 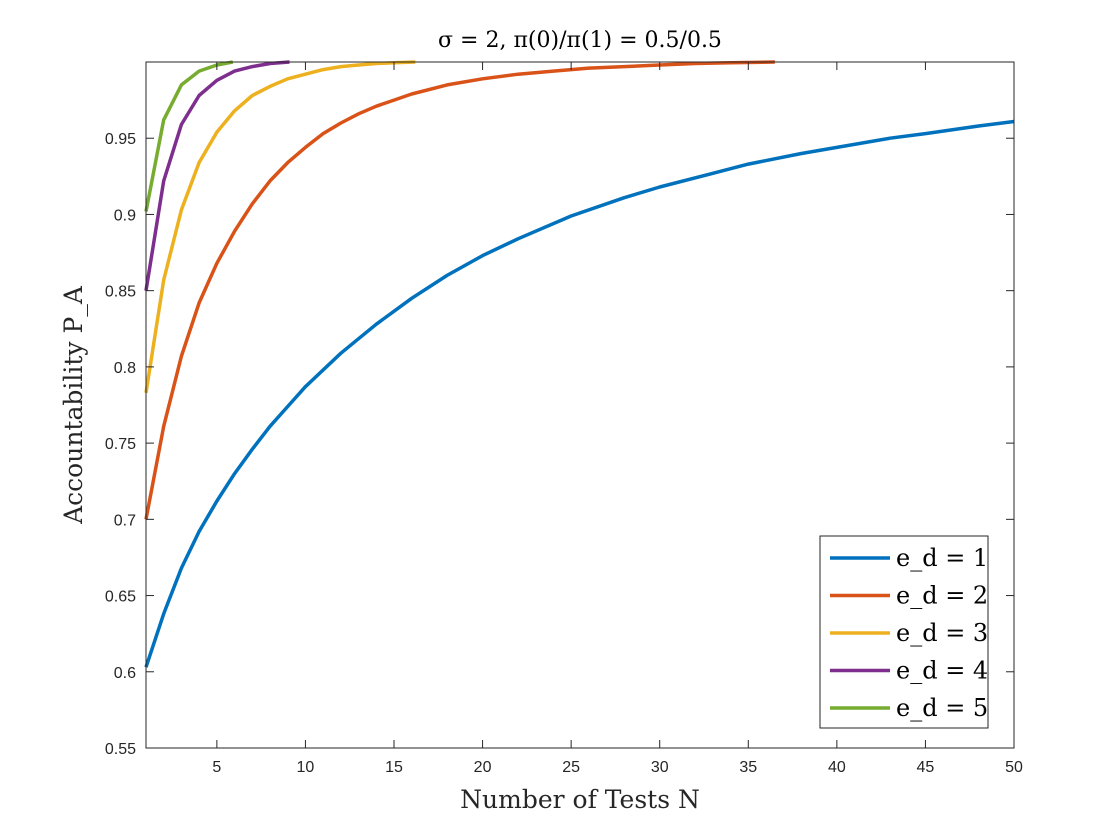 What do you see at coordinates (120, 292) in the screenshot?
I see `y-tick-label: 0.85` at bounding box center [120, 292].